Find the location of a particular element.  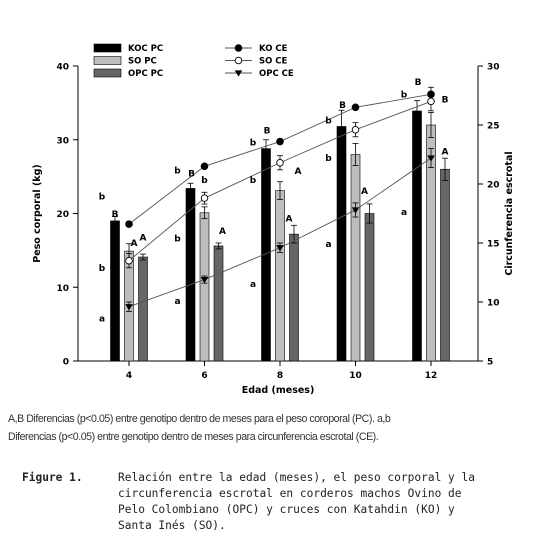

caption-line: Santa Inés (SO). is located at coordinates (172, 525).